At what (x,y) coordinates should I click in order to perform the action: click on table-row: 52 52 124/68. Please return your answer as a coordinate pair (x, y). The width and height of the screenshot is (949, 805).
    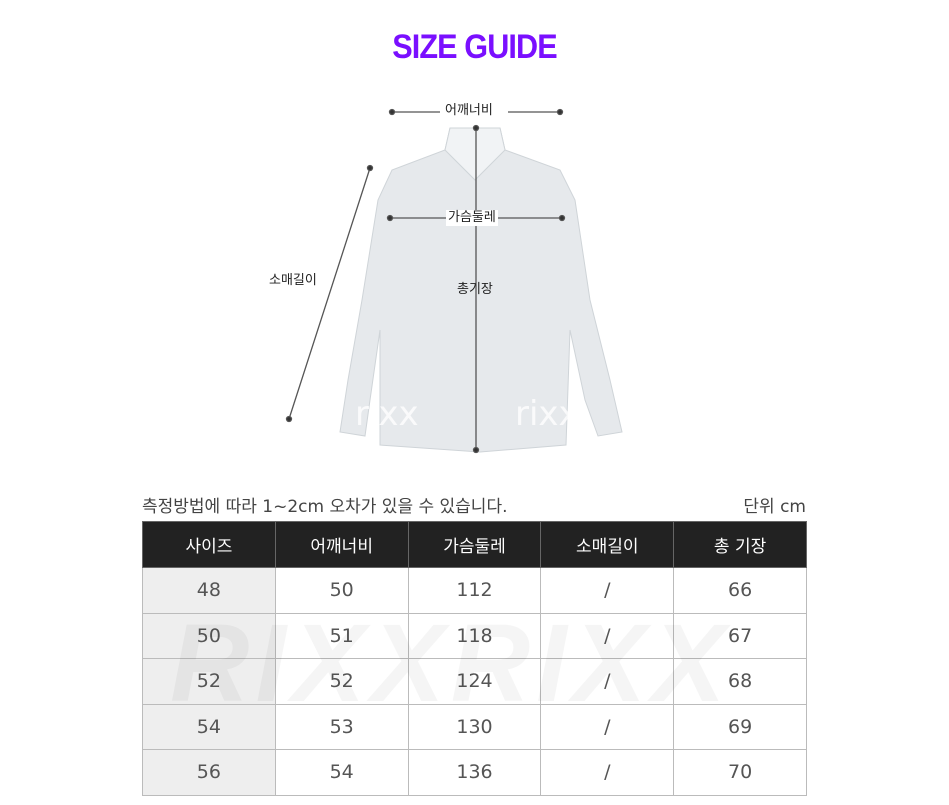
    Looking at the image, I should click on (474, 681).